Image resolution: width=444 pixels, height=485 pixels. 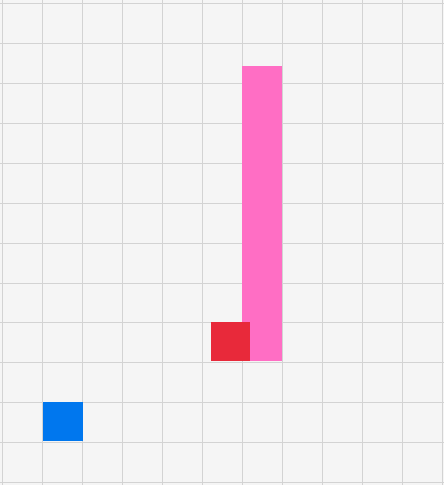 I want to click on pink-wall-bar, so click(x=262, y=213).